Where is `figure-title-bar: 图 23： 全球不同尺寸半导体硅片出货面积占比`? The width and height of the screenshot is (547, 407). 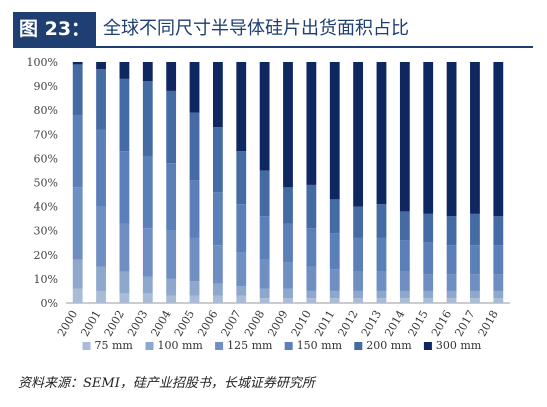 figure-title-bar: 图 23： 全球不同尺寸半导体硅片出货面积占比 is located at coordinates (273, 30).